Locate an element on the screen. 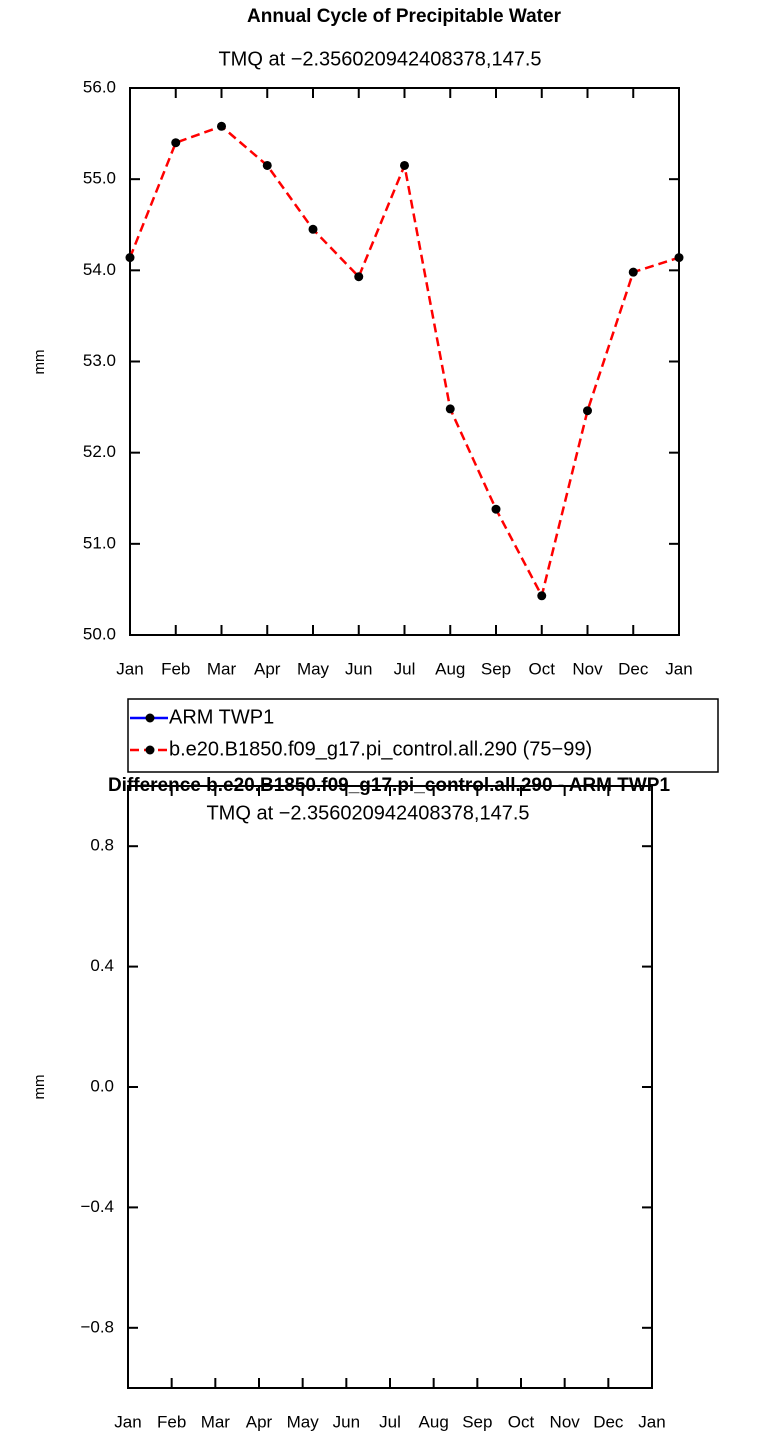  y-tick-label: 52.0 is located at coordinates (99, 451).